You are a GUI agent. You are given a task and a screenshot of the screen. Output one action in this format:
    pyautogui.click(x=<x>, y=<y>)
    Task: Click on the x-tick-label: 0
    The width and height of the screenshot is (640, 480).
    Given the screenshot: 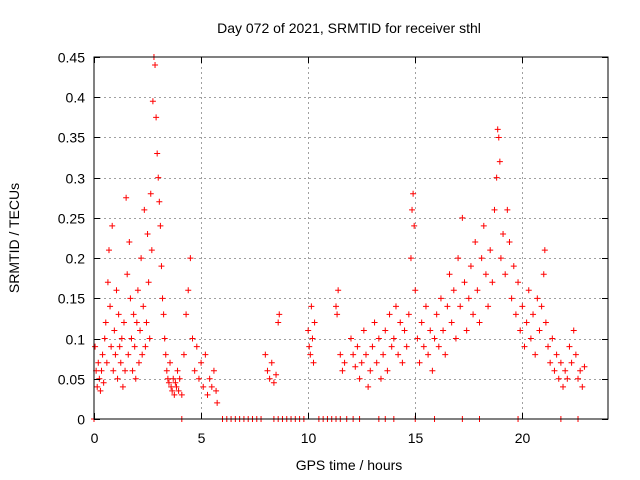 What is the action you would take?
    pyautogui.click(x=95, y=438)
    